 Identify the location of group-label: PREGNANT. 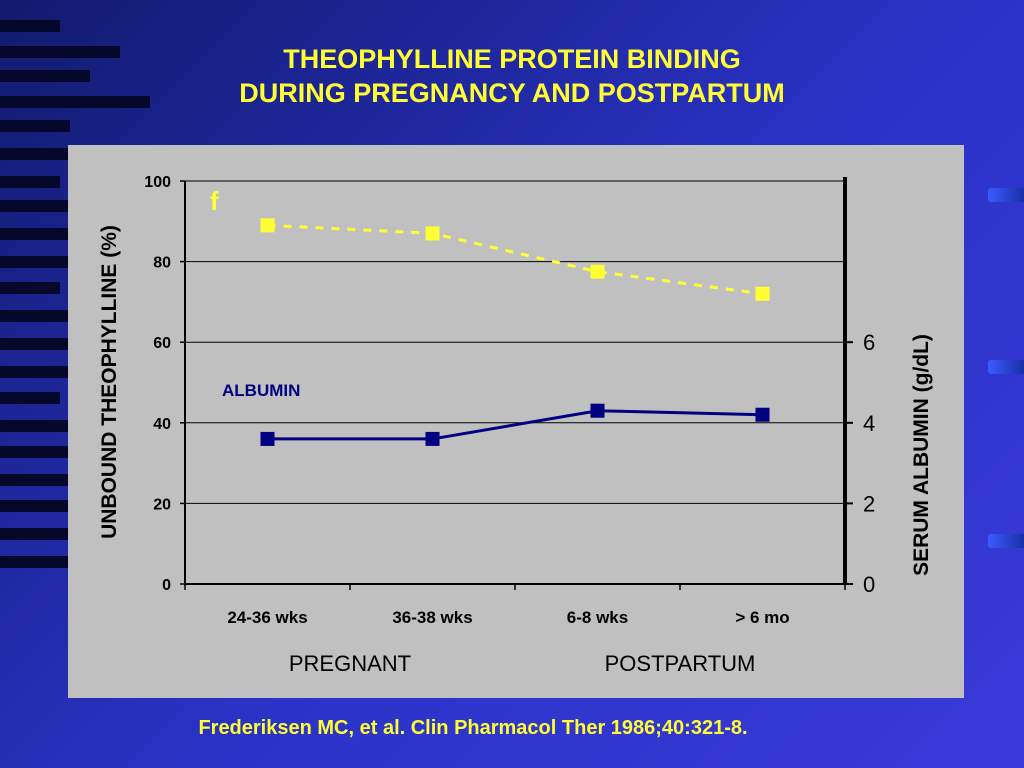
(350, 663).